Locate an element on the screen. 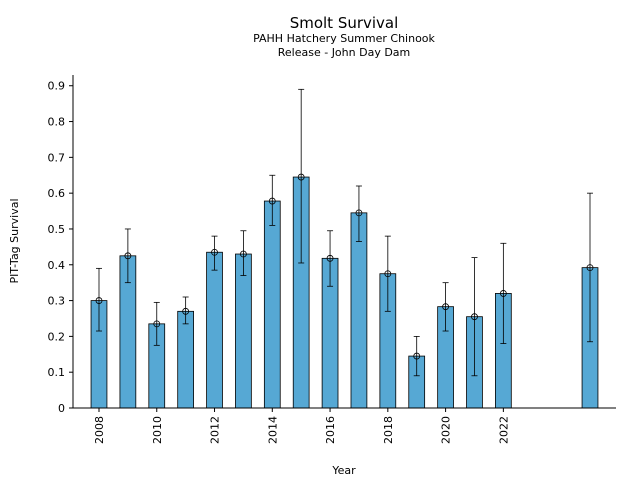  point-marker-2009 is located at coordinates (128, 256).